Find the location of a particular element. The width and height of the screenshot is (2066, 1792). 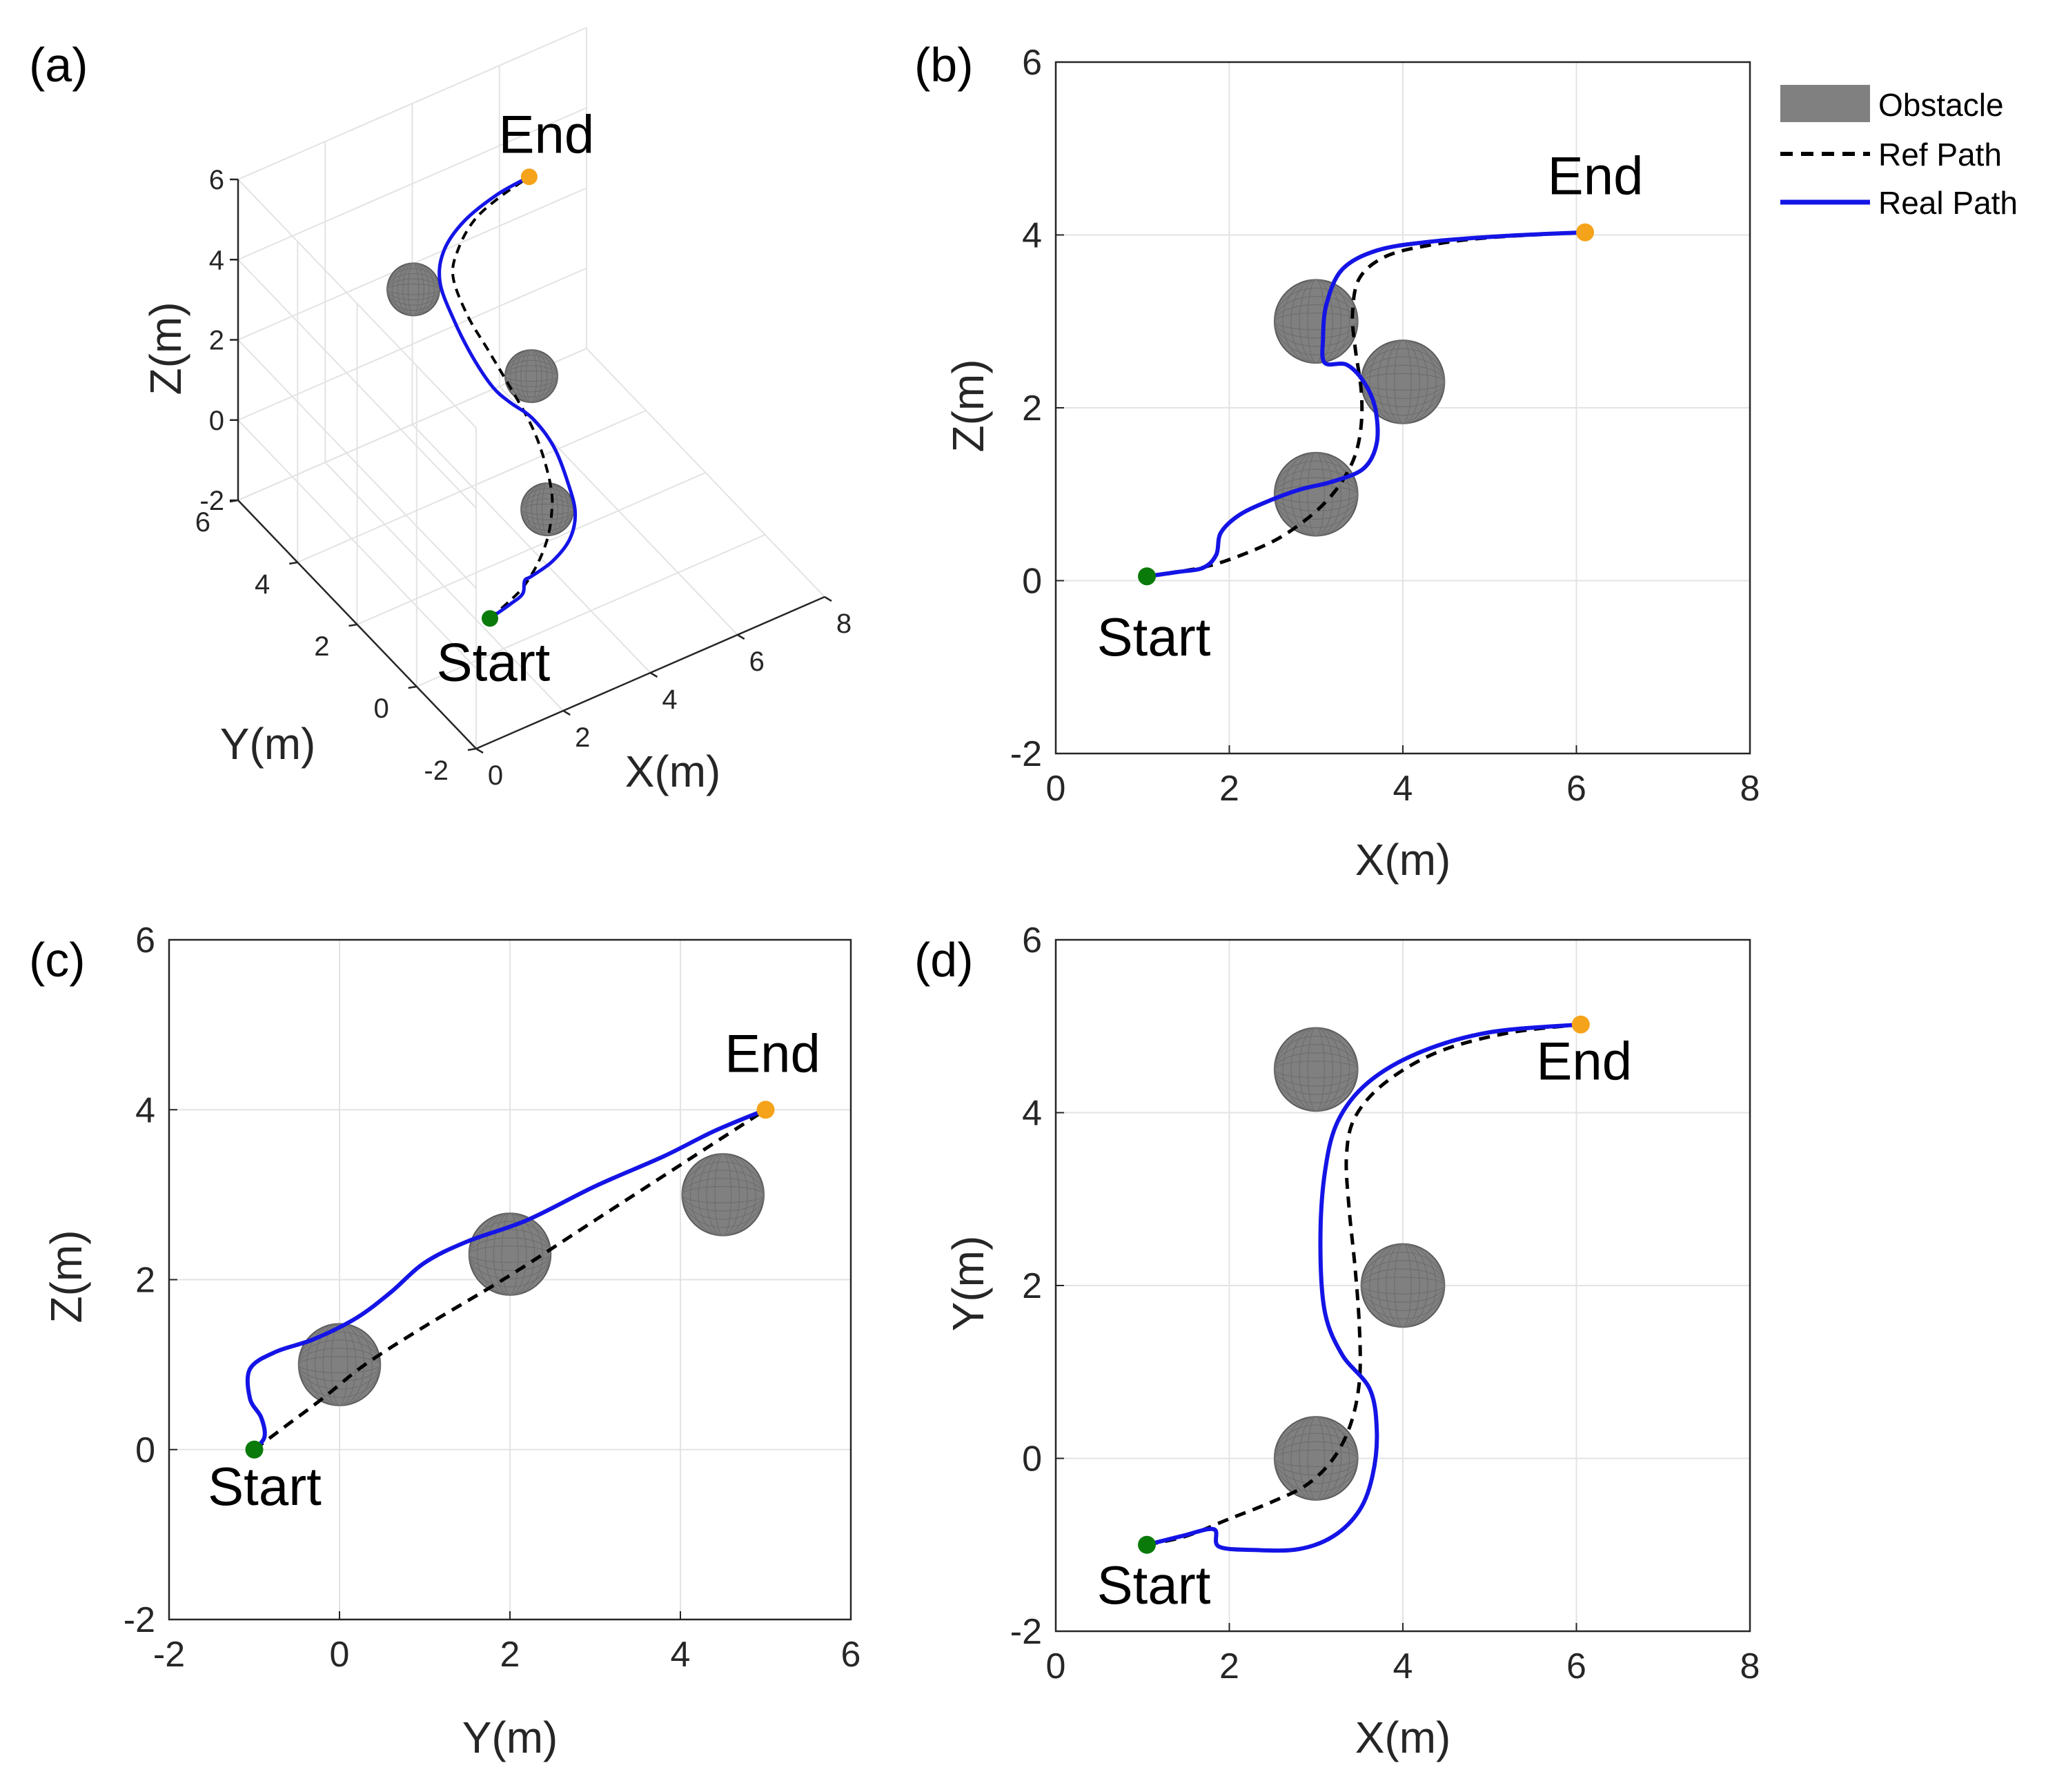

panel-a-obstacle-mesh is located at coordinates (413, 289).